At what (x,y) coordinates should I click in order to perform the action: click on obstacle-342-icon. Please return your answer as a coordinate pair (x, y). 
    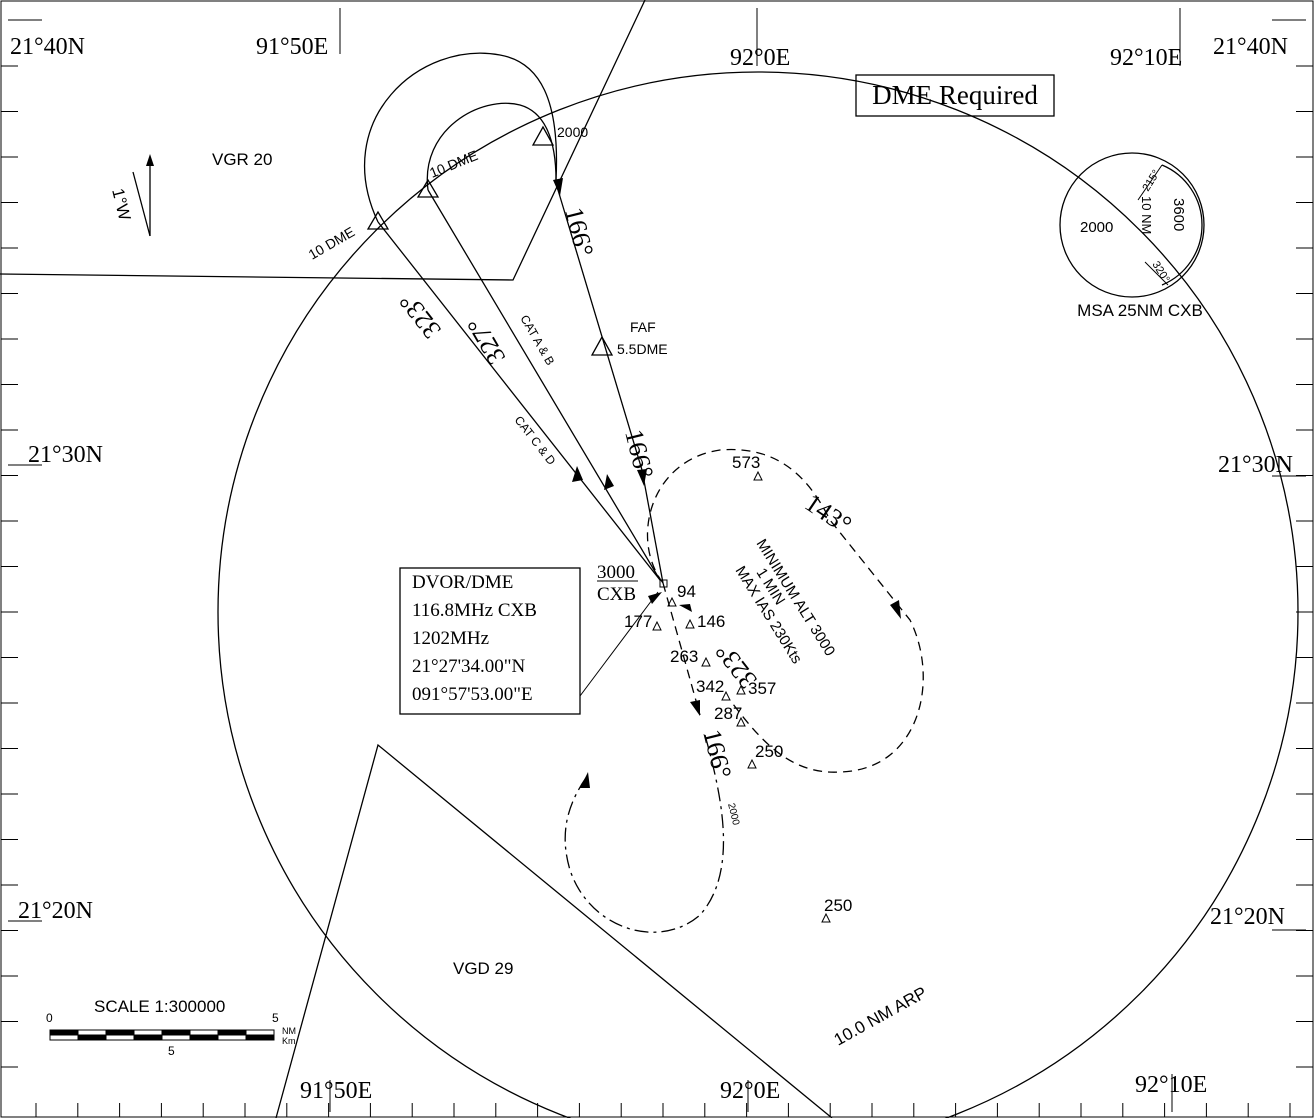
    Looking at the image, I should click on (726, 695).